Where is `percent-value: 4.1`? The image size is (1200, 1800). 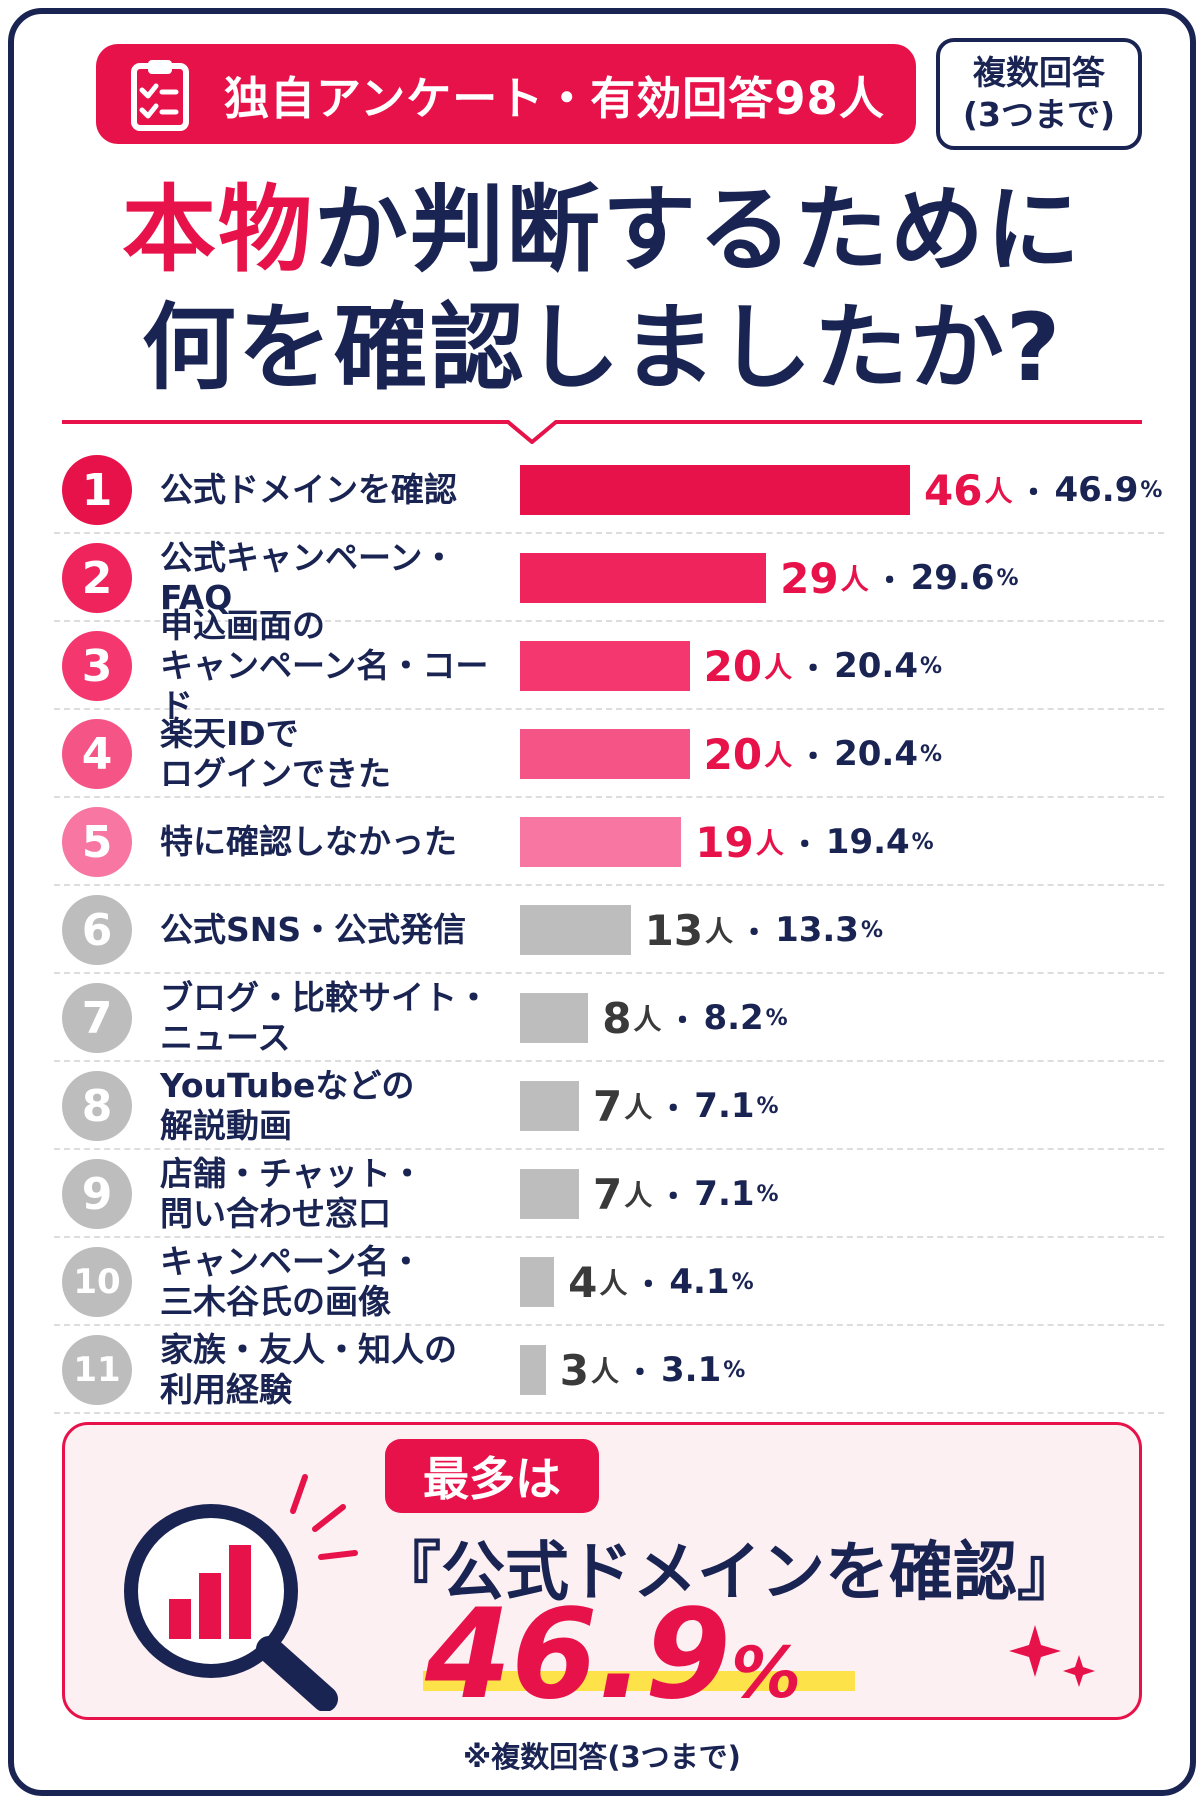
percent-value: 4.1 is located at coordinates (699, 1282).